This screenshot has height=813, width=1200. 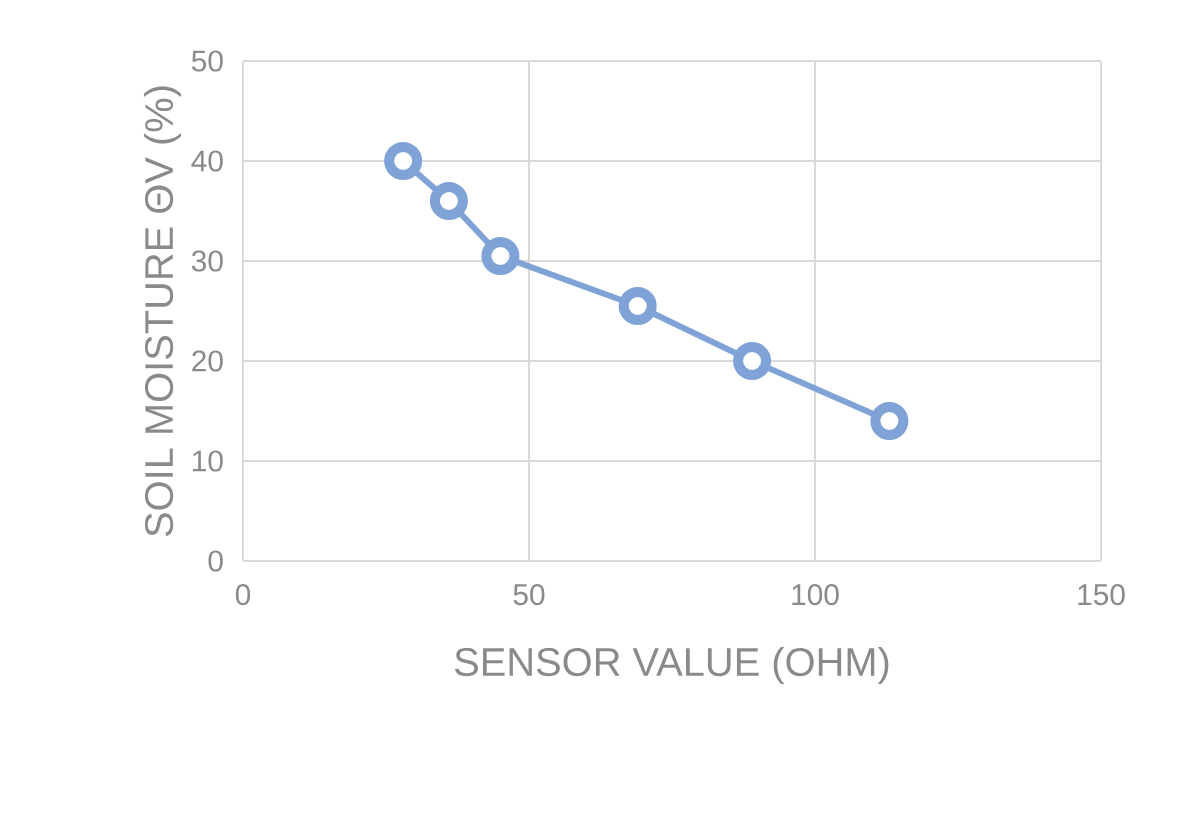 What do you see at coordinates (162, 311) in the screenshot?
I see `y-axis-title: SOIL MOISTURE ΘV (%)` at bounding box center [162, 311].